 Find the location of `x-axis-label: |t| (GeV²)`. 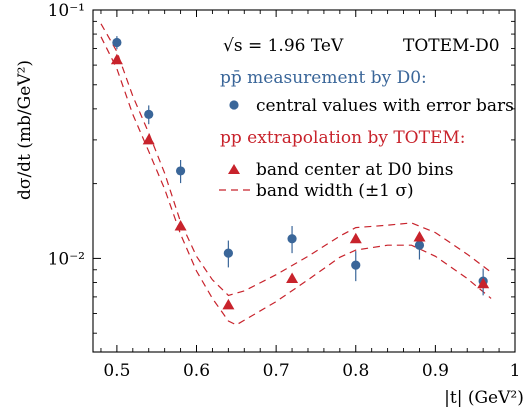

x-axis-label: |t| (GeV²) is located at coordinates (484, 398).